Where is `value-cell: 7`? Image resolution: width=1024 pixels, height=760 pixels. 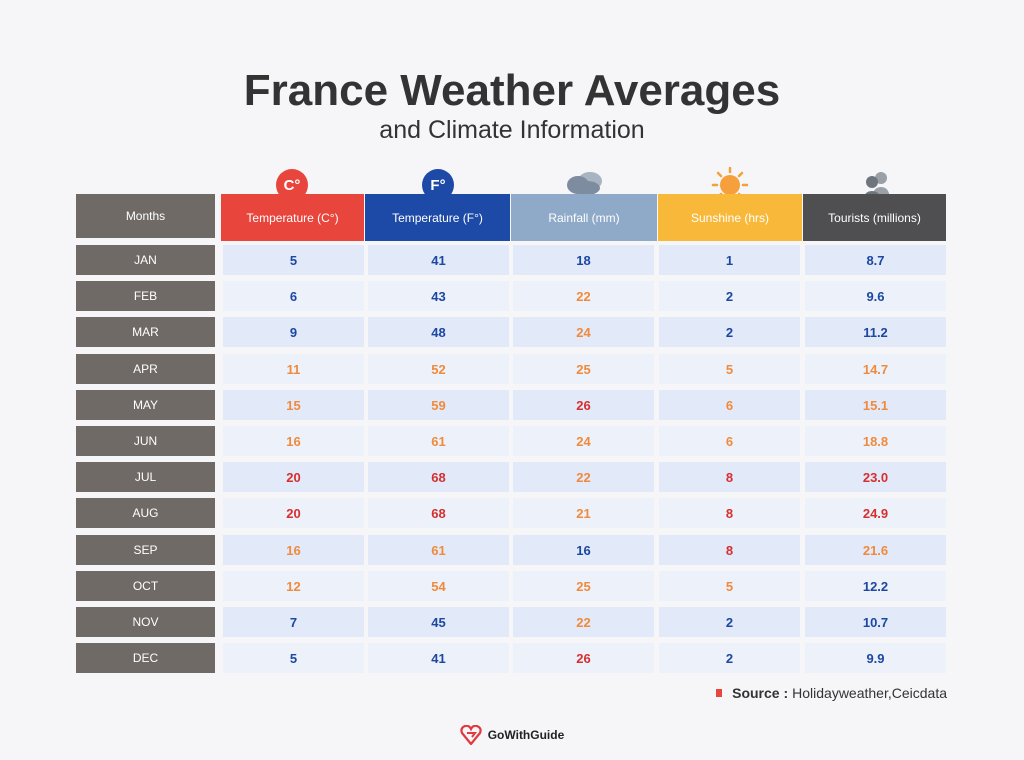 value-cell: 7 is located at coordinates (293, 622).